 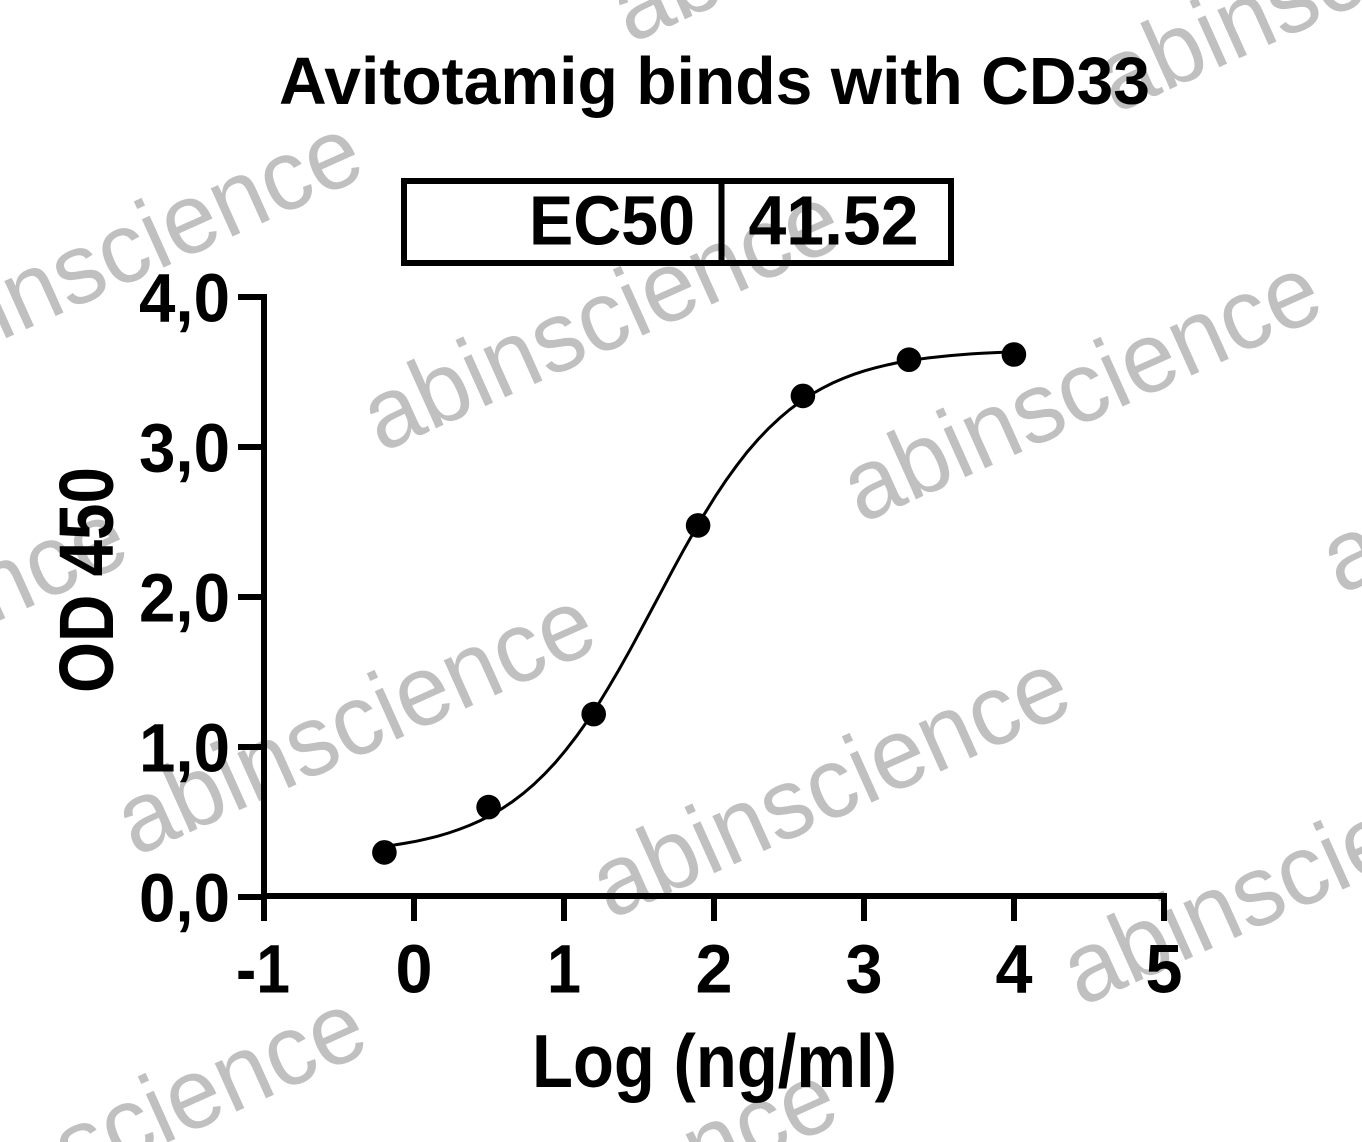 What do you see at coordinates (714, 81) in the screenshot?
I see `svg-text: Avitotamig binds with CD33` at bounding box center [714, 81].